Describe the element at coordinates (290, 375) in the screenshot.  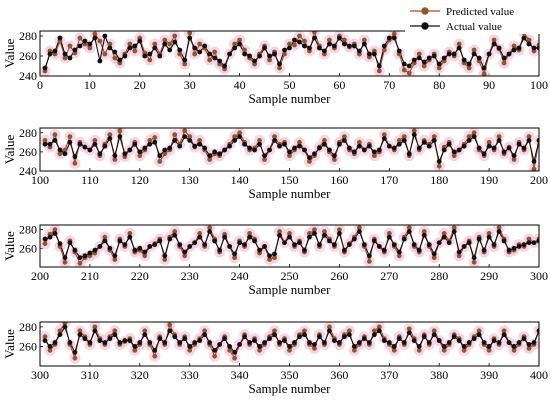
I see `x-tick-label: 350` at that location.